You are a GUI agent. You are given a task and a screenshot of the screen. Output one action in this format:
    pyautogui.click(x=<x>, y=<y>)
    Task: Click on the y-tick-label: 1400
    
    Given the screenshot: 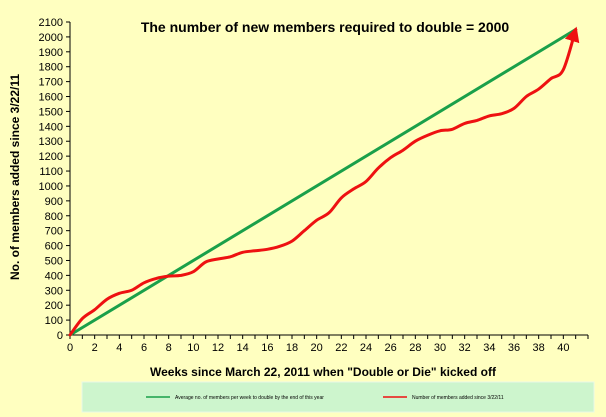 What is the action you would take?
    pyautogui.click(x=51, y=127)
    